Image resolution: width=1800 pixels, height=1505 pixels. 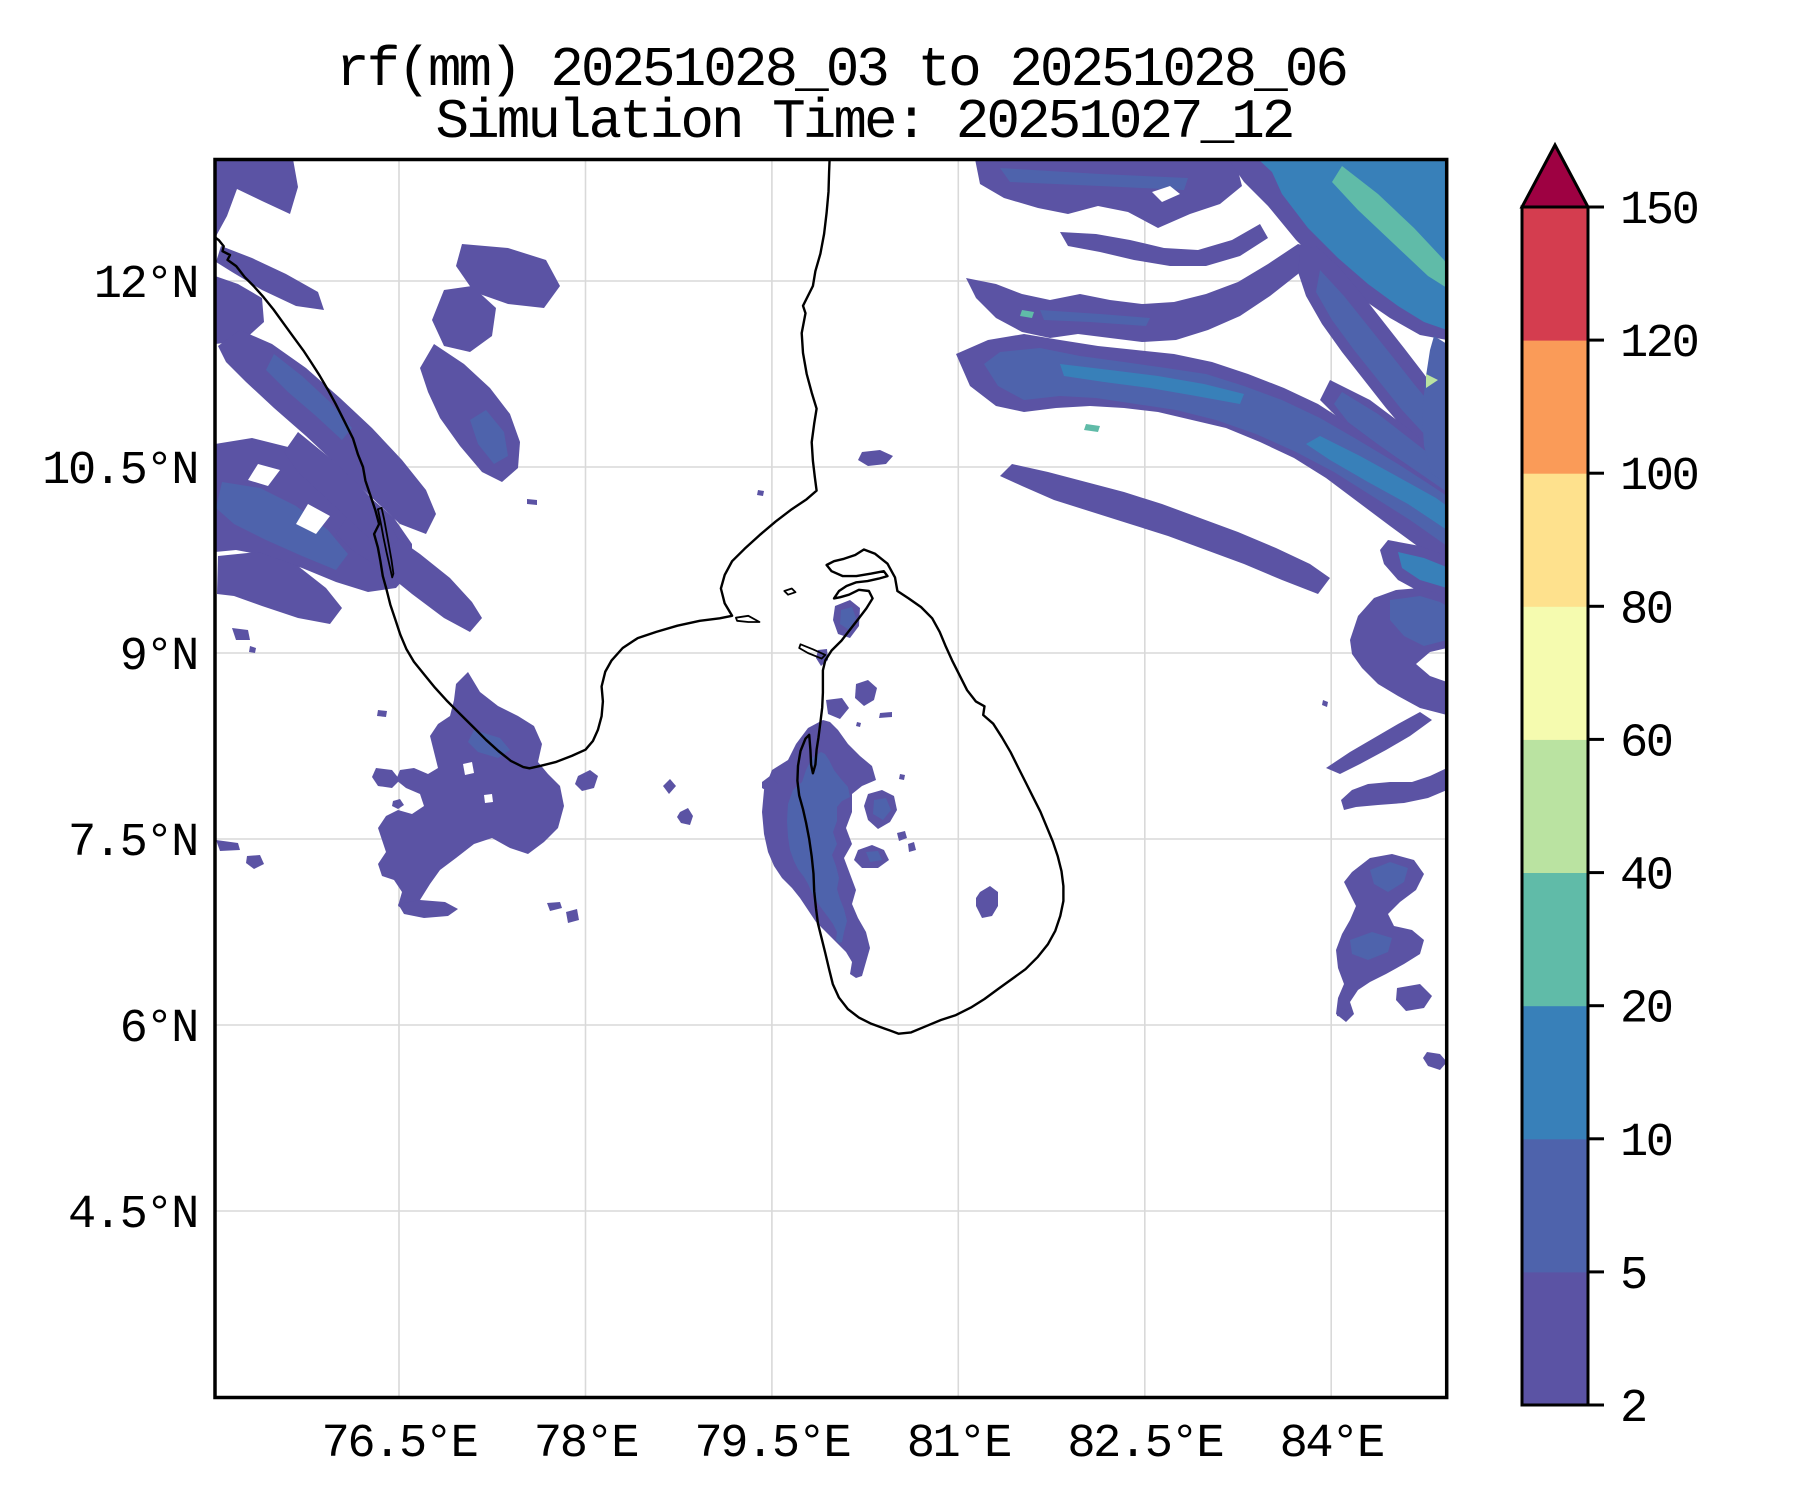 I want to click on svg-text: 20, so click(x=1646, y=1010).